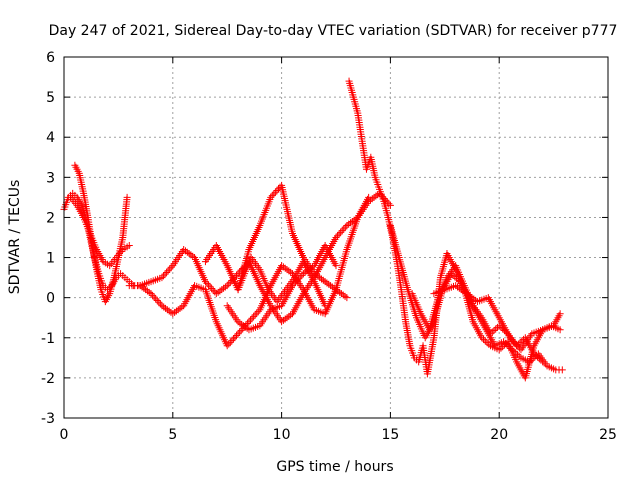  Describe the element at coordinates (48, 379) in the screenshot. I see `y-tick-label: -2` at that location.